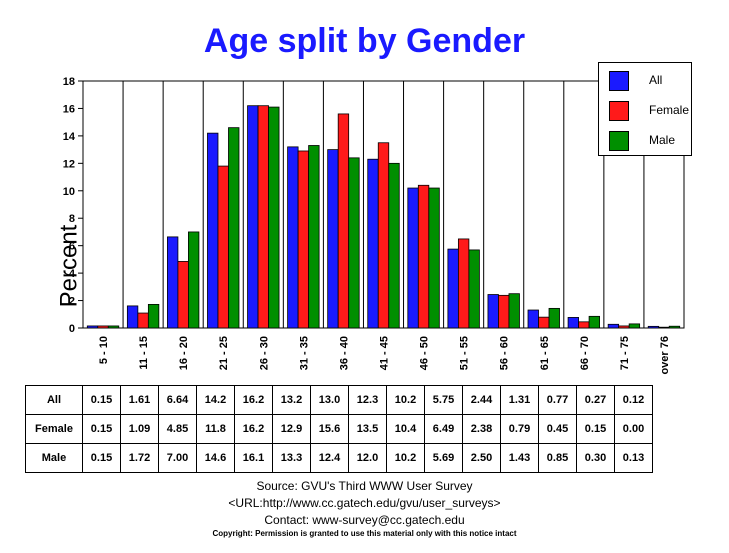 This screenshot has width=729, height=553. Describe the element at coordinates (291, 429) in the screenshot. I see `table-cell: 12.9` at that location.